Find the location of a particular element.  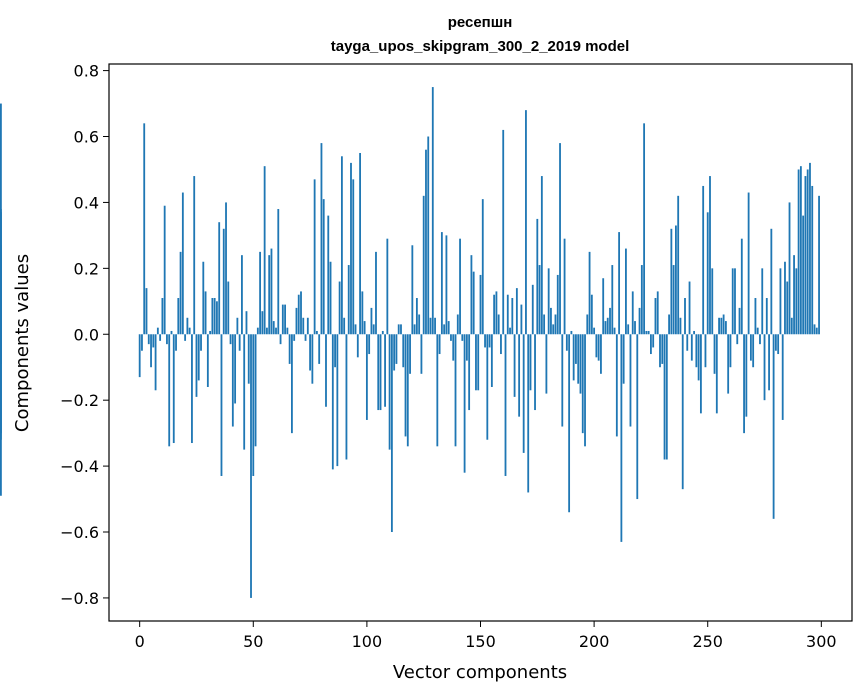

x-tick-label: 150 is located at coordinates (480, 641).